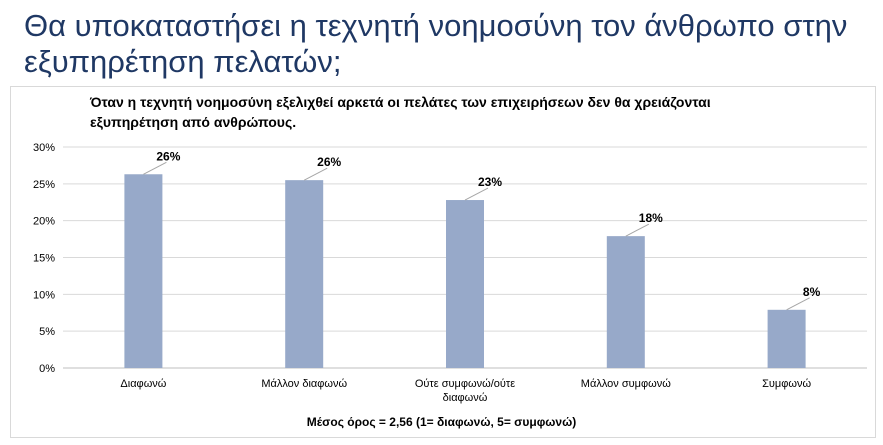 The height and width of the screenshot is (445, 883). What do you see at coordinates (626, 384) in the screenshot?
I see `category-label: Μάλλον συμφωνώ` at bounding box center [626, 384].